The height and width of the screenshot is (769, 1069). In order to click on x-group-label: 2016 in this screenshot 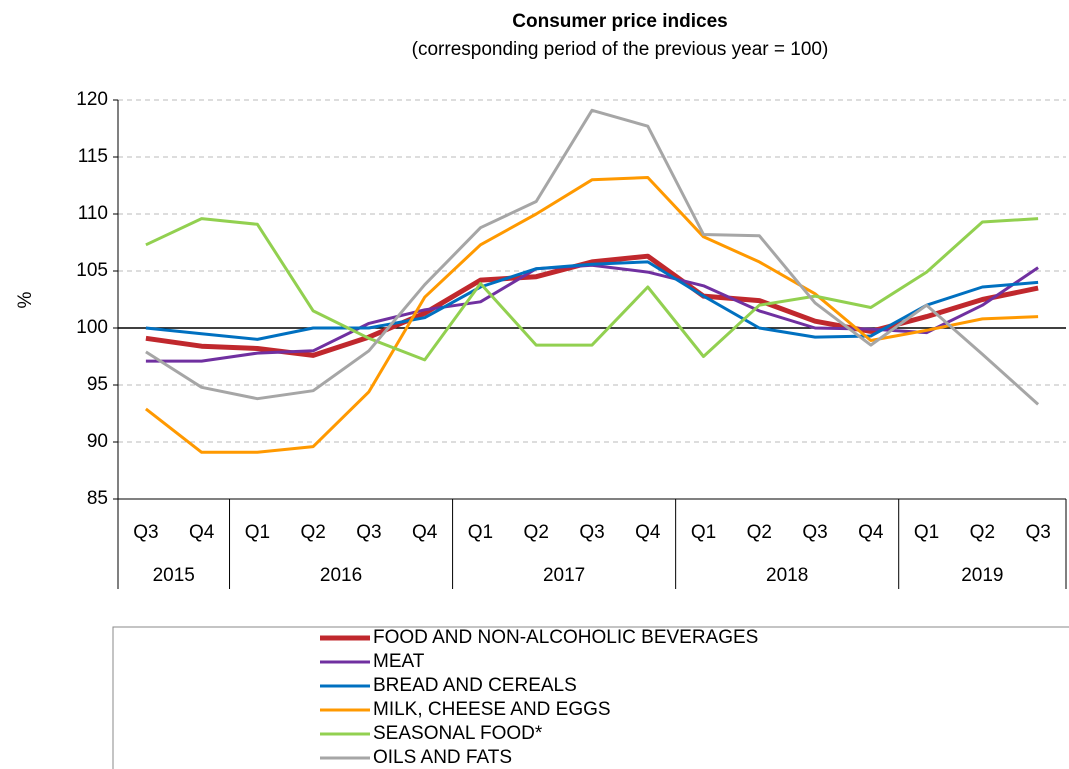, I will do `click(341, 575)`.